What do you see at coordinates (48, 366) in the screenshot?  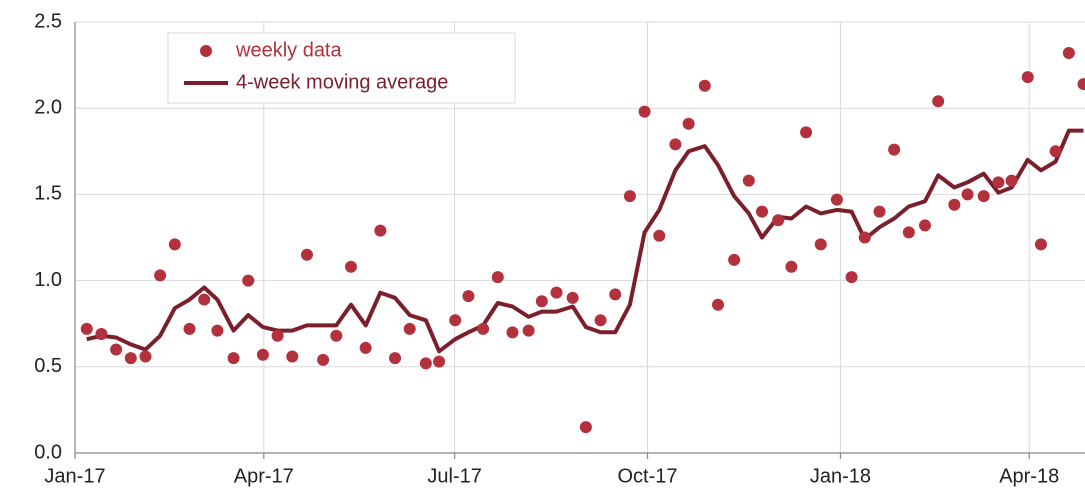 I see `y-tick-label: 0.5` at bounding box center [48, 366].